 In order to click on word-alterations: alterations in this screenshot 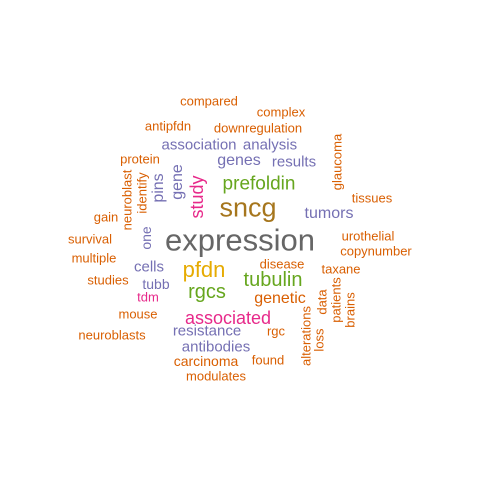, I will do `click(306, 336)`.